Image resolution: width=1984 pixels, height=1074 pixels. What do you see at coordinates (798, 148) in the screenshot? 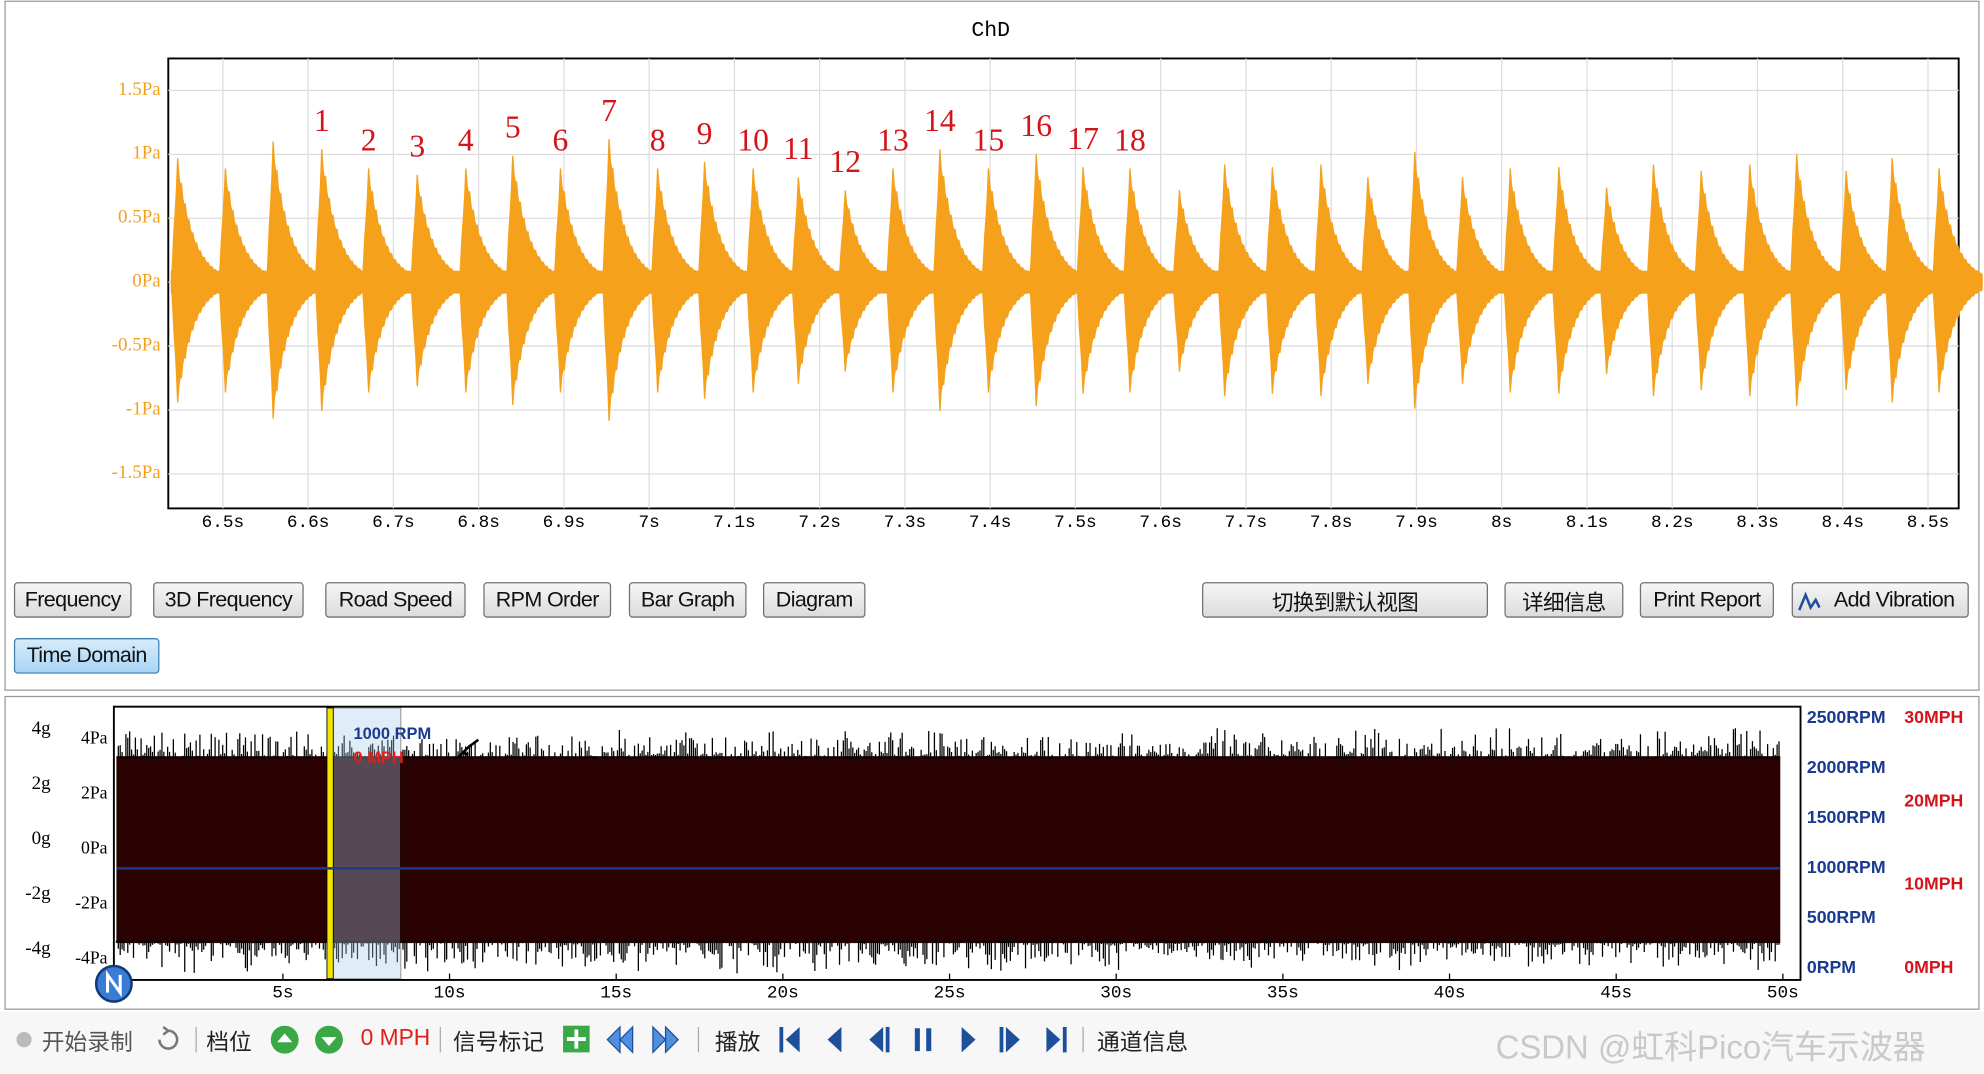
I see `peak-label: 11` at bounding box center [798, 148].